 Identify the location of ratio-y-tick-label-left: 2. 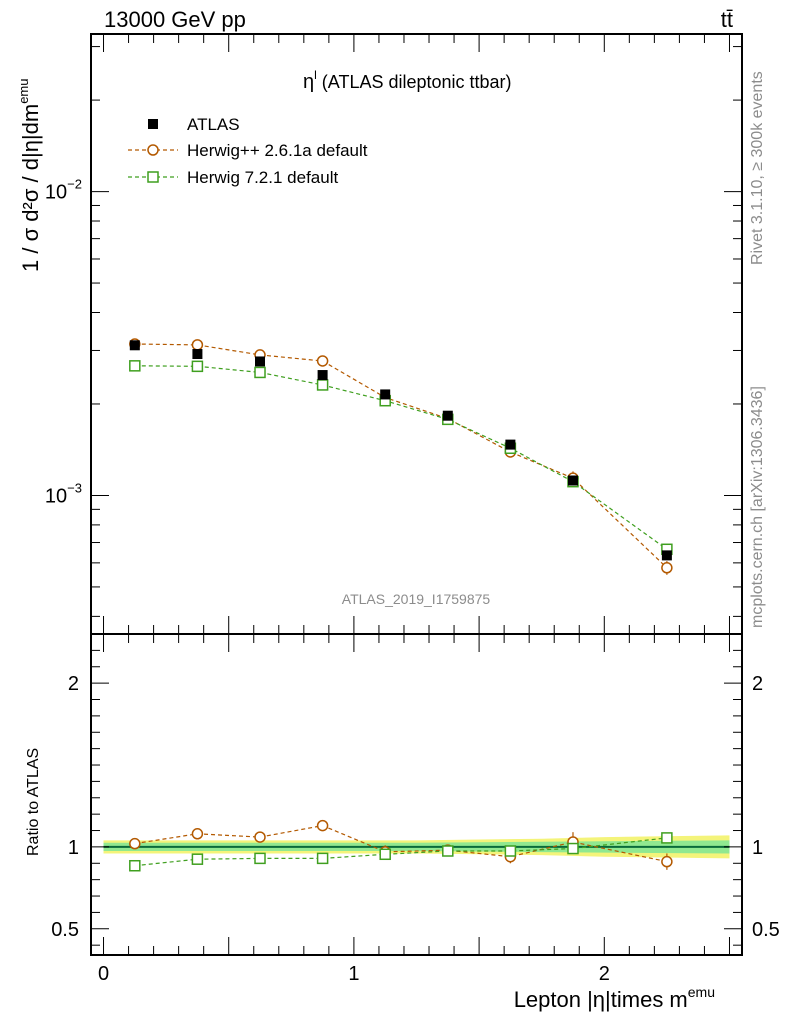
(73, 684).